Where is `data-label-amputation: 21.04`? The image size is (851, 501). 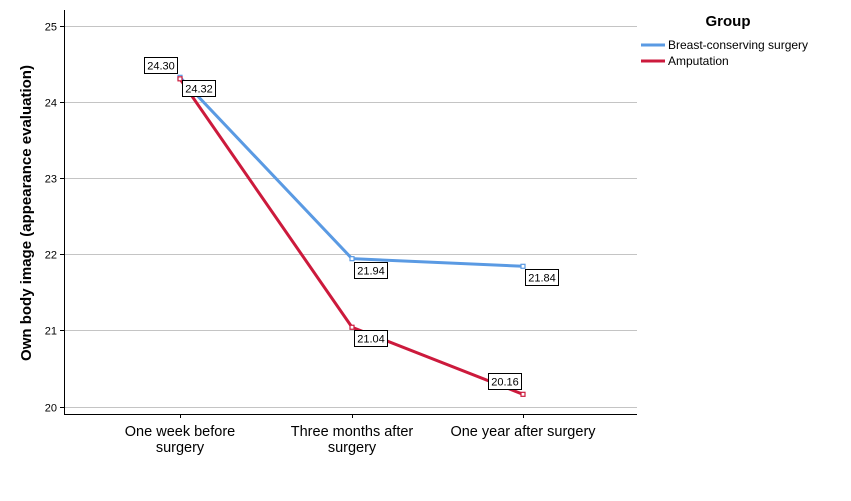 data-label-amputation: 21.04 is located at coordinates (371, 340).